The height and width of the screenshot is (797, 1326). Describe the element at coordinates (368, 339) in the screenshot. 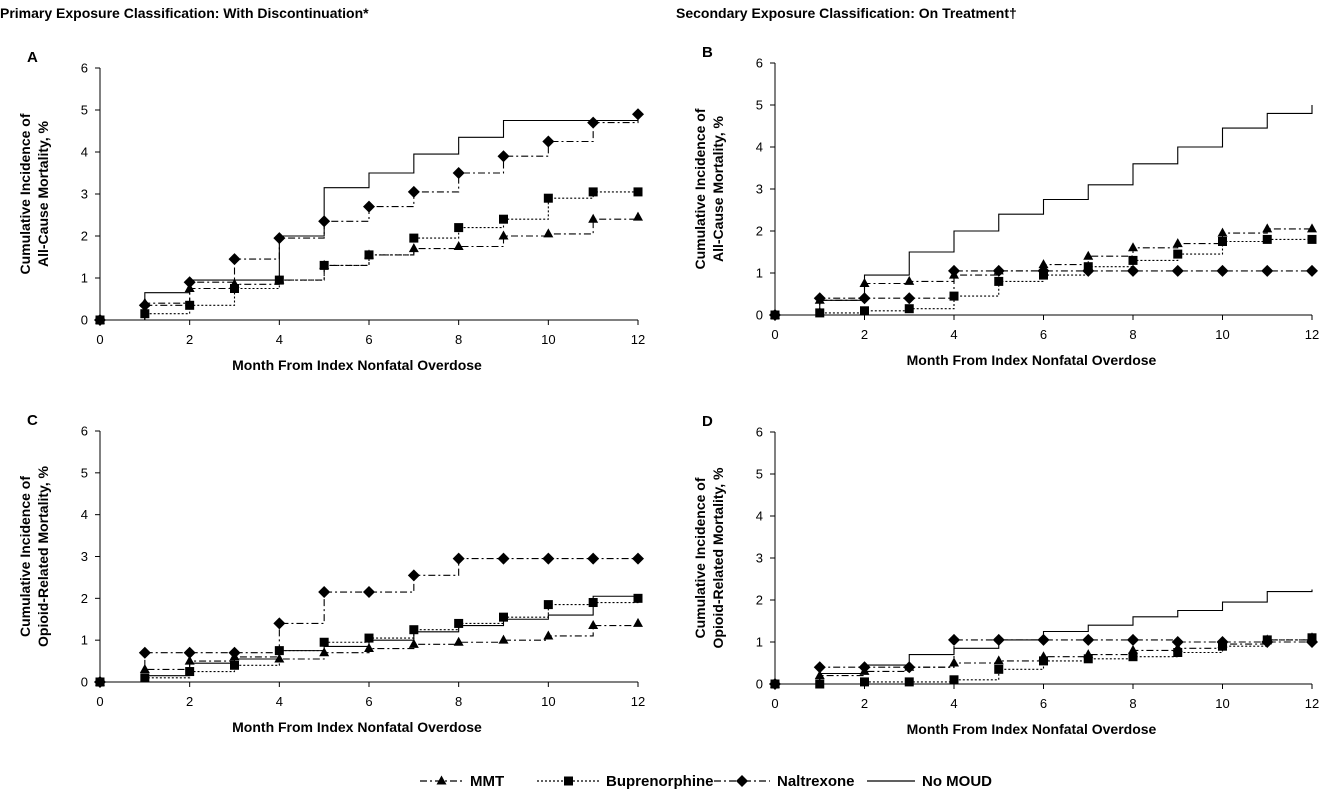

I see `panel-a-xtick-label: 6` at that location.